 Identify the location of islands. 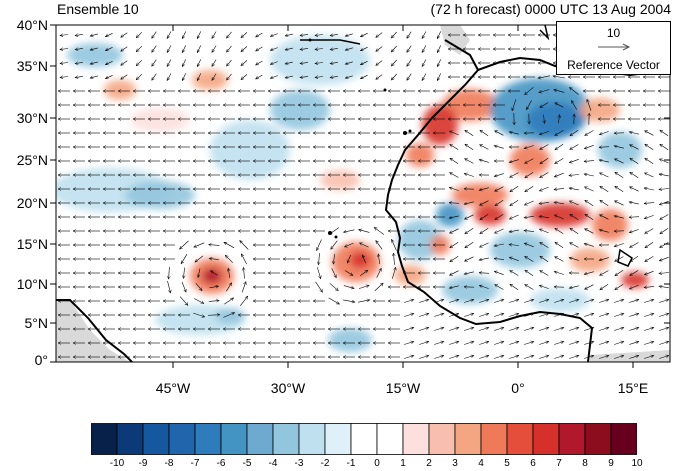
(360, 138).